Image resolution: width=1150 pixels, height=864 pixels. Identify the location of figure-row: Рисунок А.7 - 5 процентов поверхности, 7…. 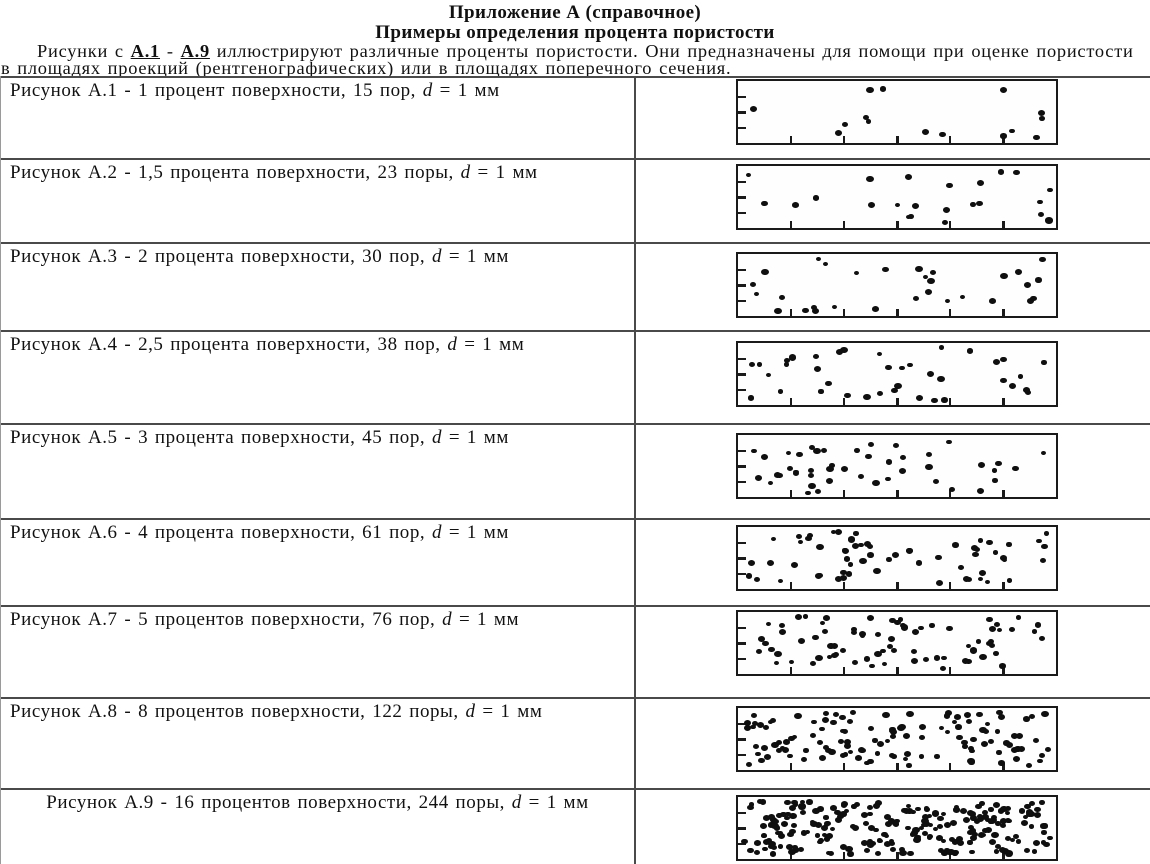
(575, 651).